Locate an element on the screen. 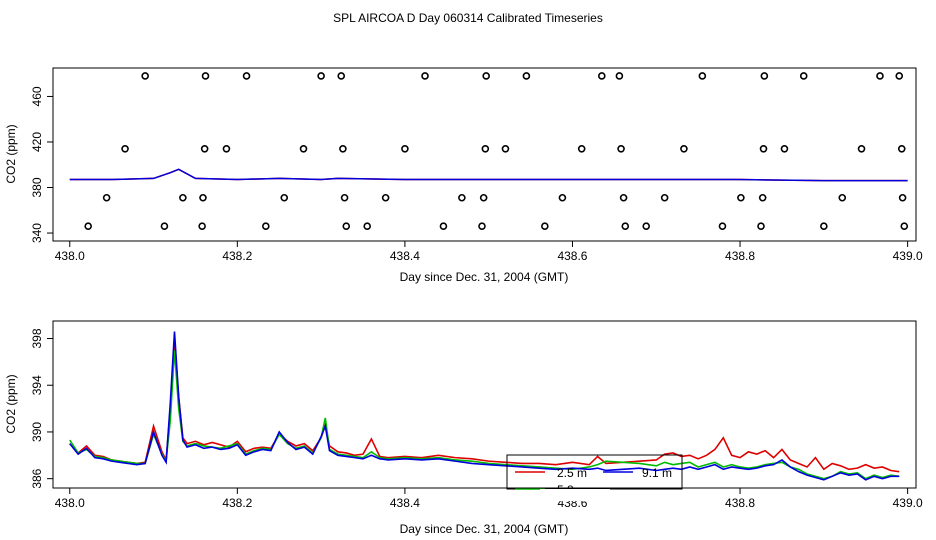 The width and height of the screenshot is (936, 540). bottom-y-tick-label: 390 is located at coordinates (37, 432).